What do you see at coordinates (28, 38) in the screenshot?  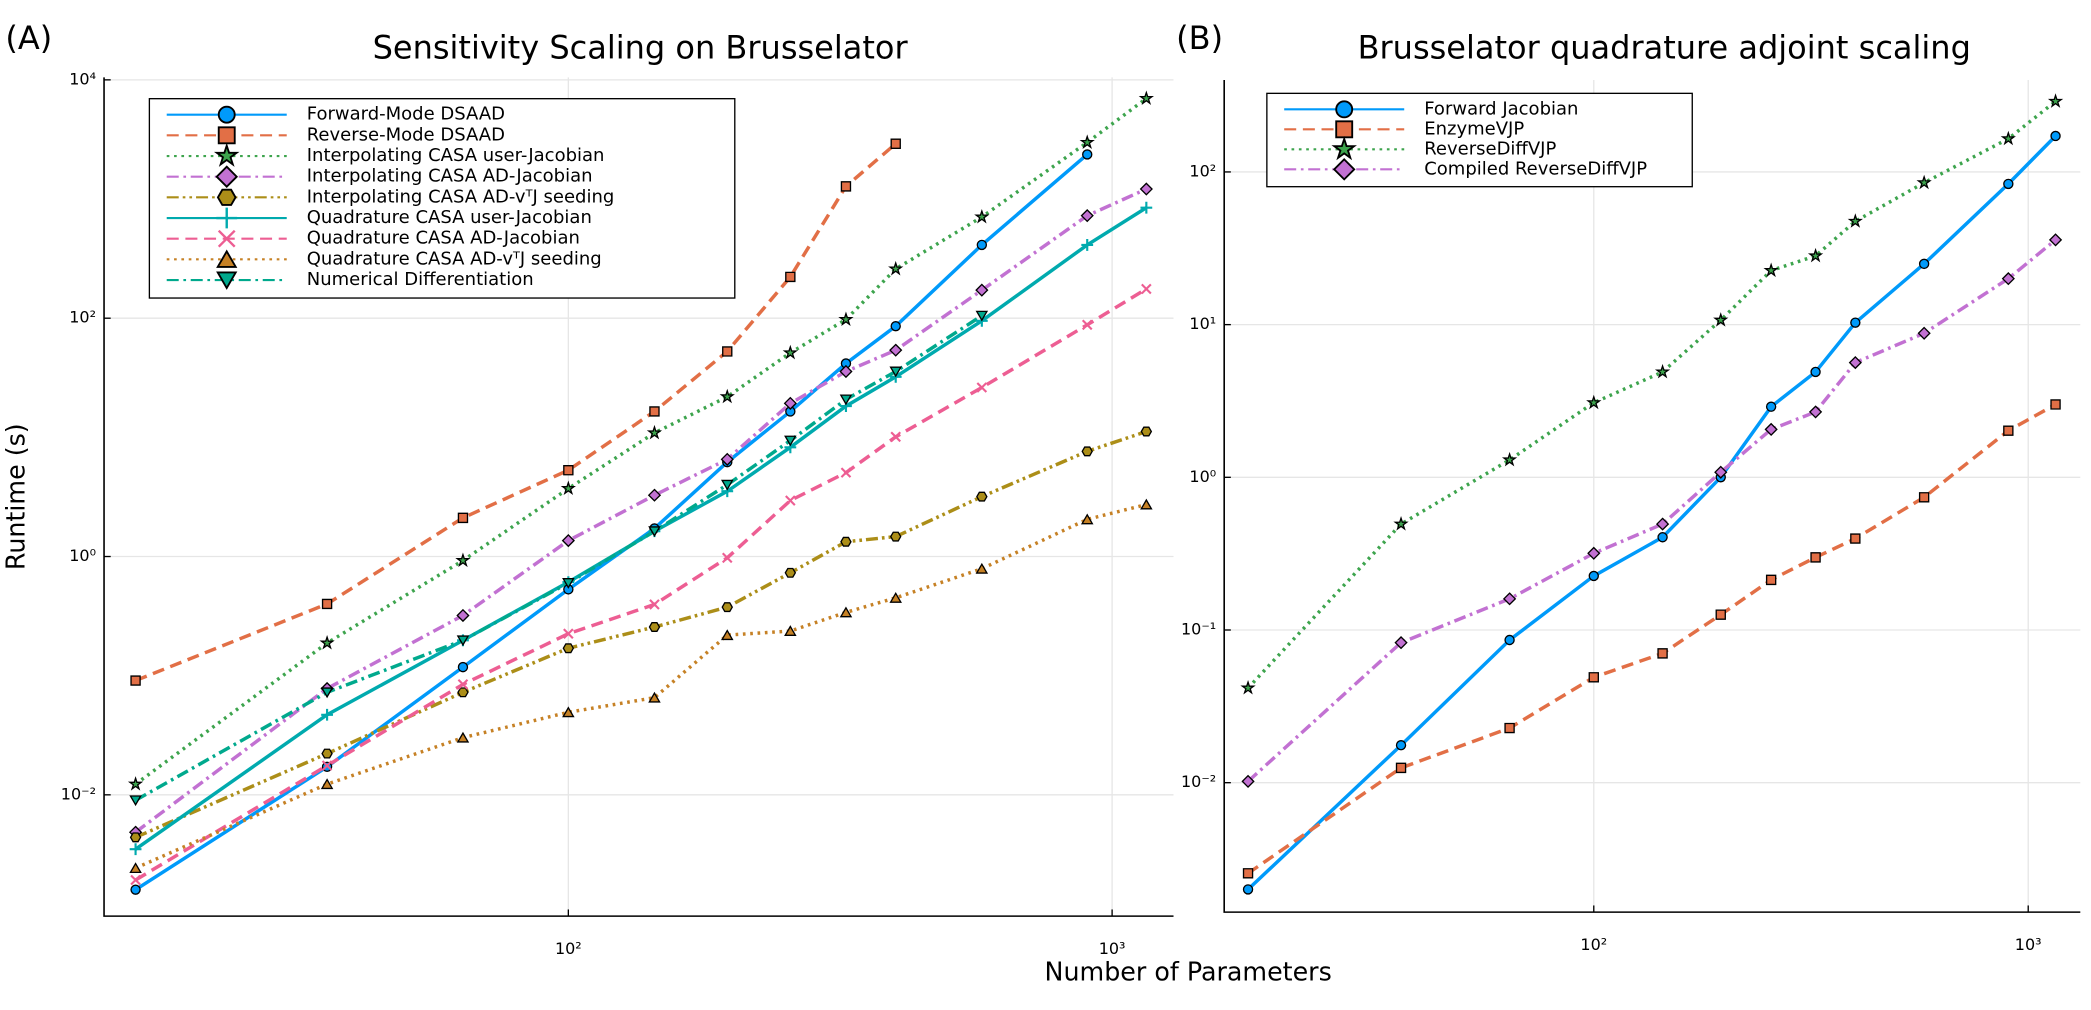 I see `panel-label: (A)` at bounding box center [28, 38].